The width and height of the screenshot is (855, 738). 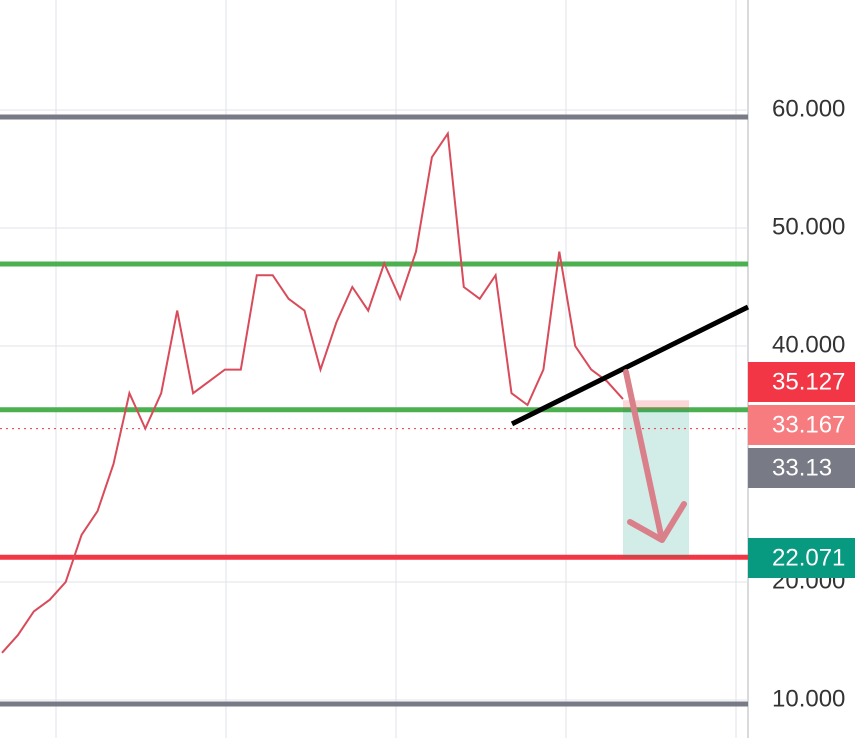 What do you see at coordinates (656, 405) in the screenshot?
I see `stop-zone` at bounding box center [656, 405].